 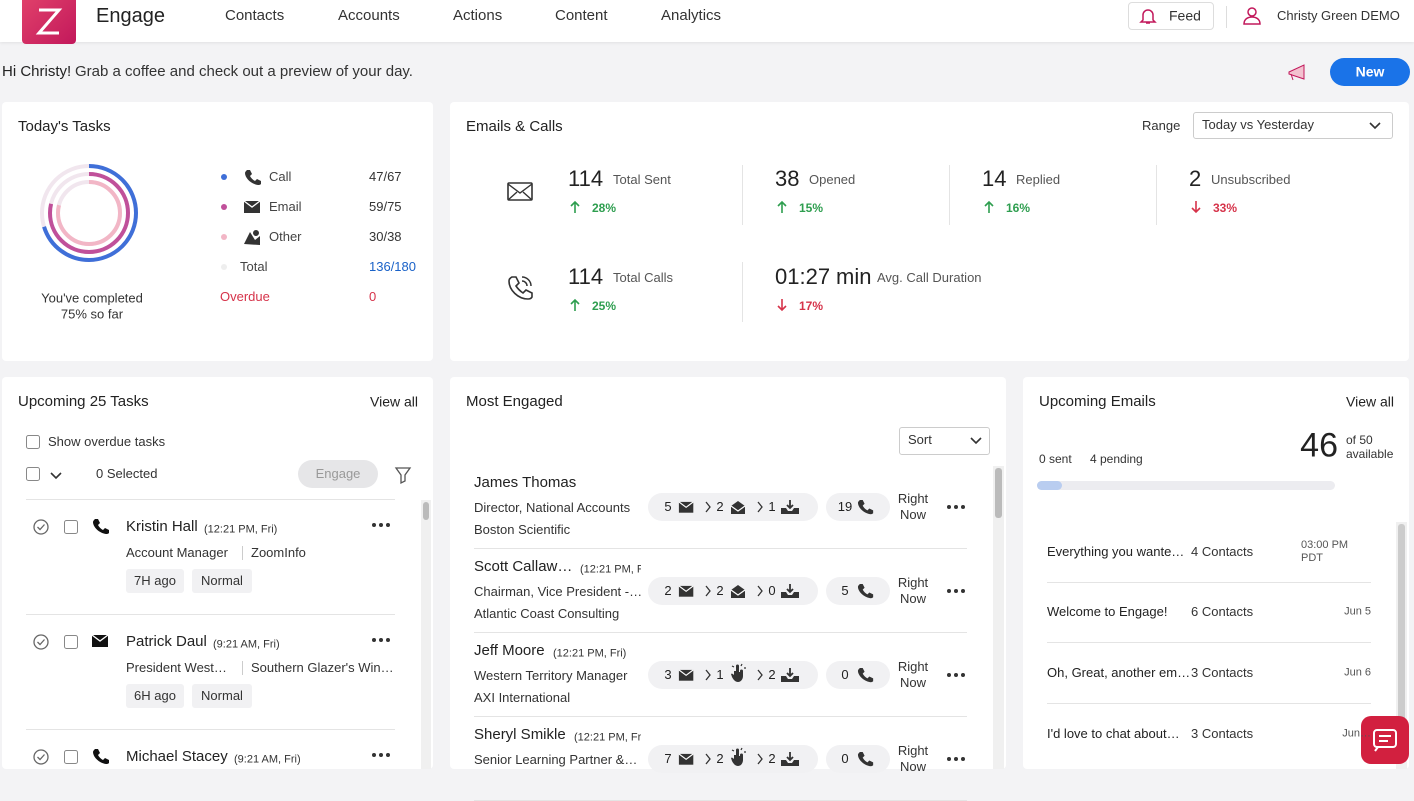 What do you see at coordinates (913, 506) in the screenshot?
I see `last-active: Right Now` at bounding box center [913, 506].